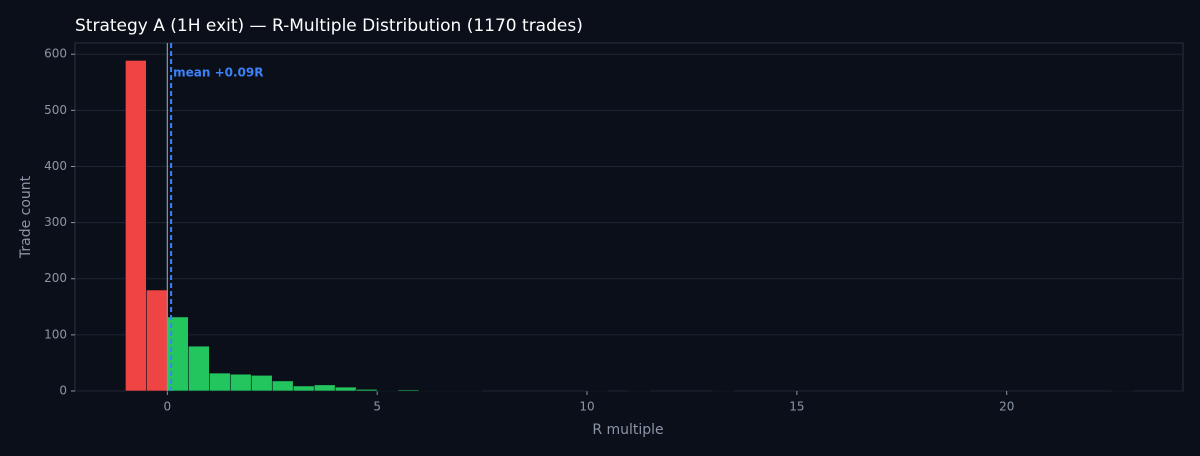 This screenshot has width=1200, height=456. Describe the element at coordinates (627, 430) in the screenshot. I see `x-axis-label: R multiple` at that location.